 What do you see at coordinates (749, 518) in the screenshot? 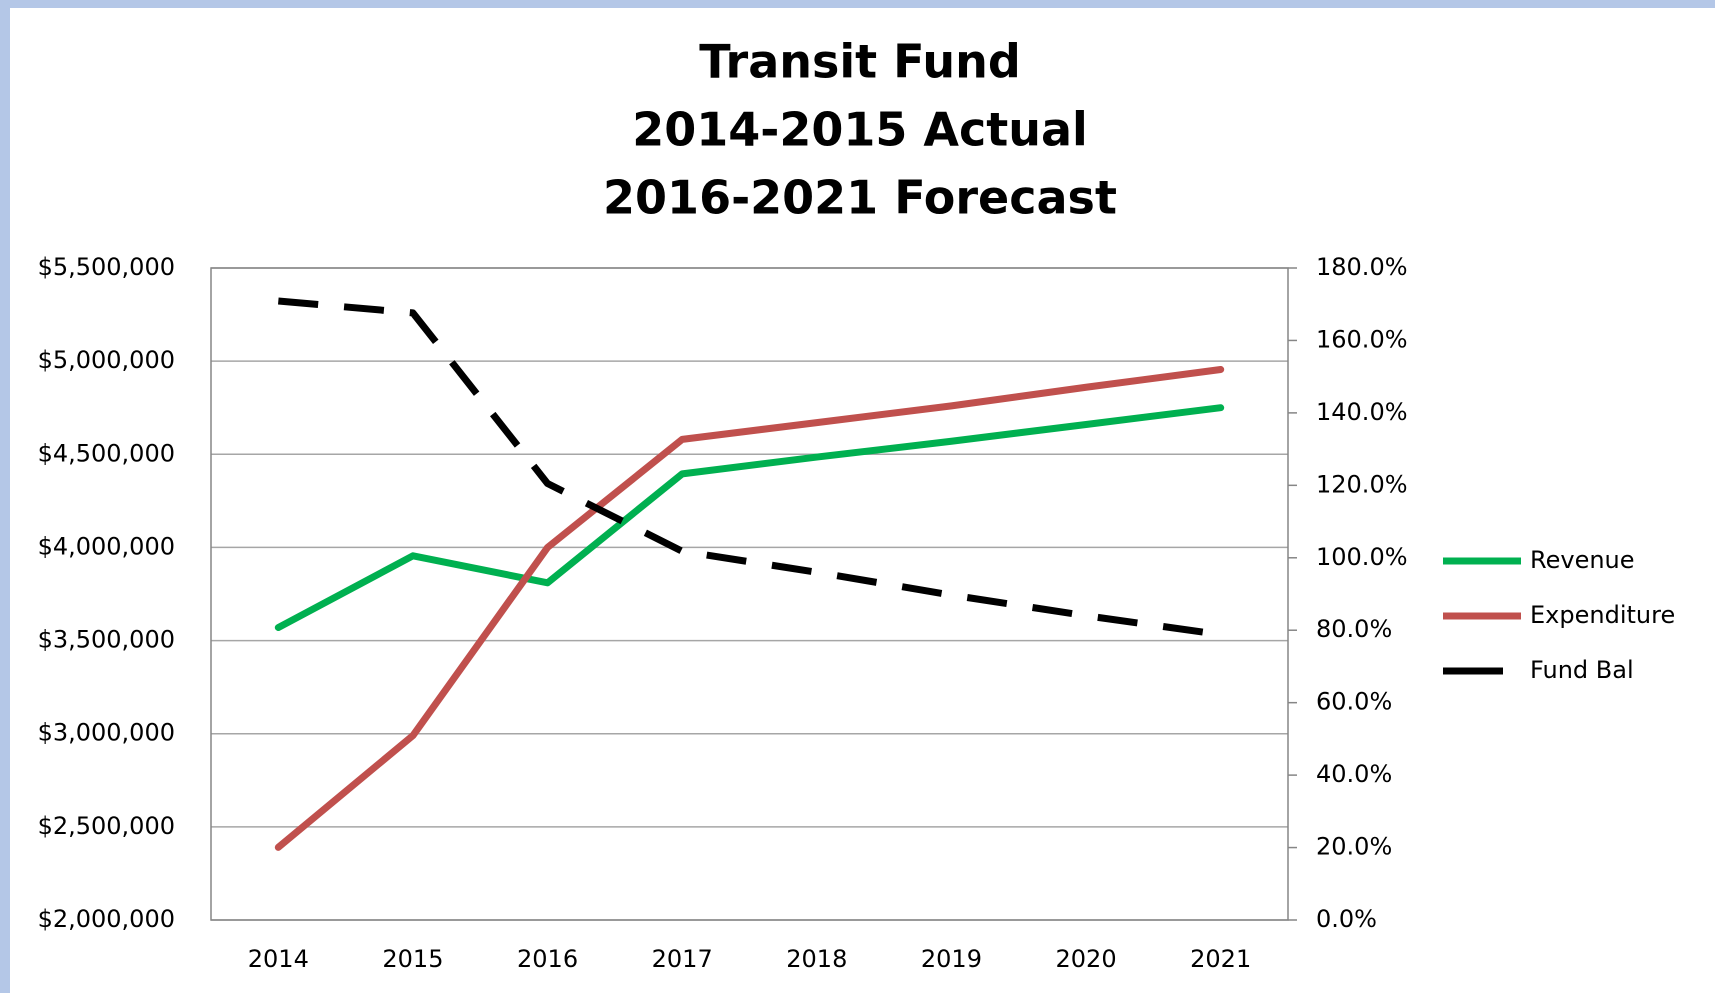
I see `series-line` at bounding box center [749, 518].